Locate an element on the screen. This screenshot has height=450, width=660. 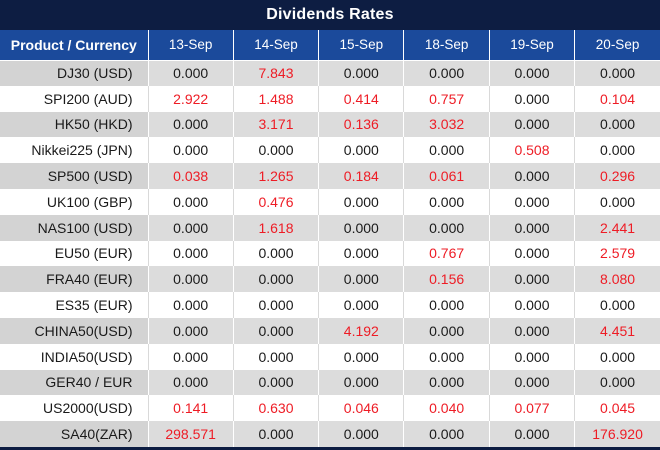
column-header-product-currency: Product / Currency is located at coordinates (74, 45).